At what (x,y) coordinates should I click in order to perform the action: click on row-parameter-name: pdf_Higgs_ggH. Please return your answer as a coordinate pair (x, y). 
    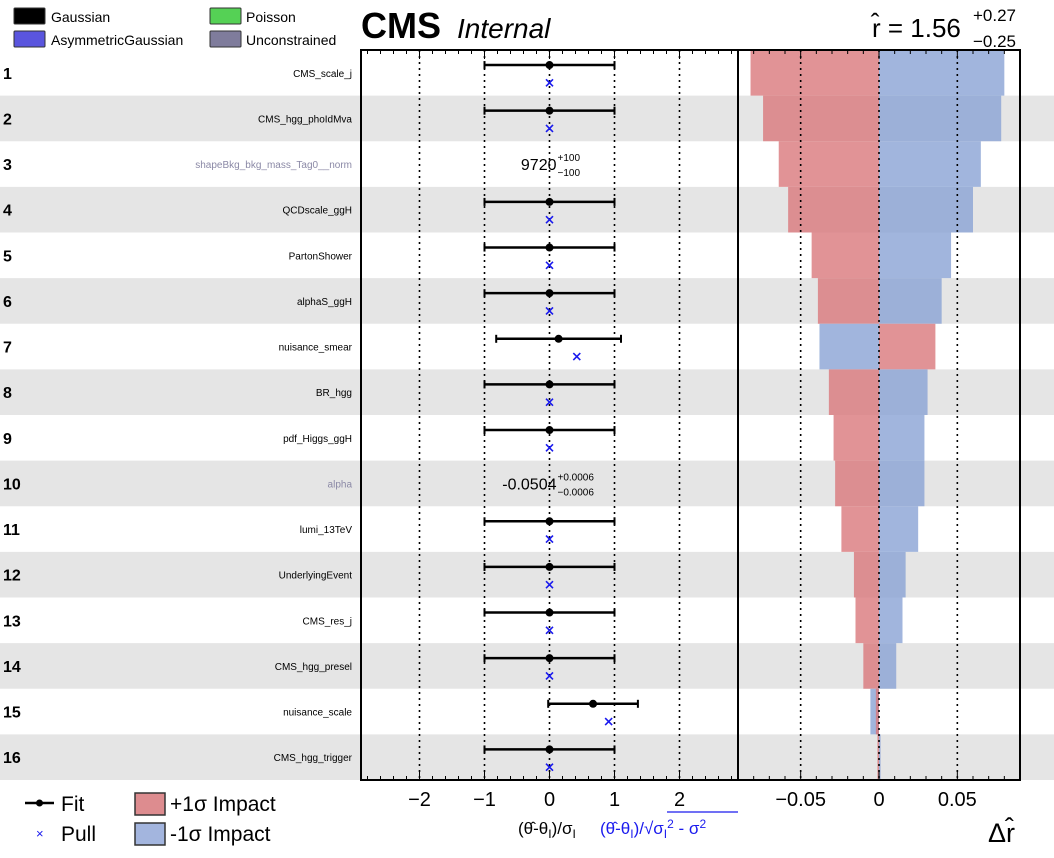
    Looking at the image, I should click on (317, 439).